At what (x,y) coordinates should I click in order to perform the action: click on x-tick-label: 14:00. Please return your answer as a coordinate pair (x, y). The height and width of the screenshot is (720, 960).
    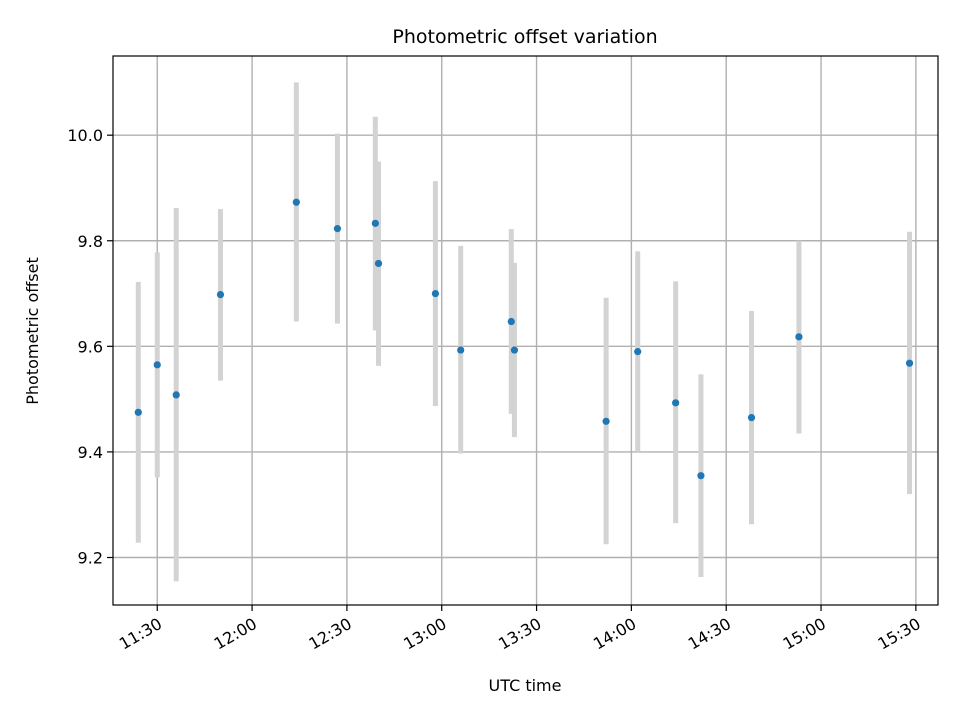
    Looking at the image, I should click on (614, 634).